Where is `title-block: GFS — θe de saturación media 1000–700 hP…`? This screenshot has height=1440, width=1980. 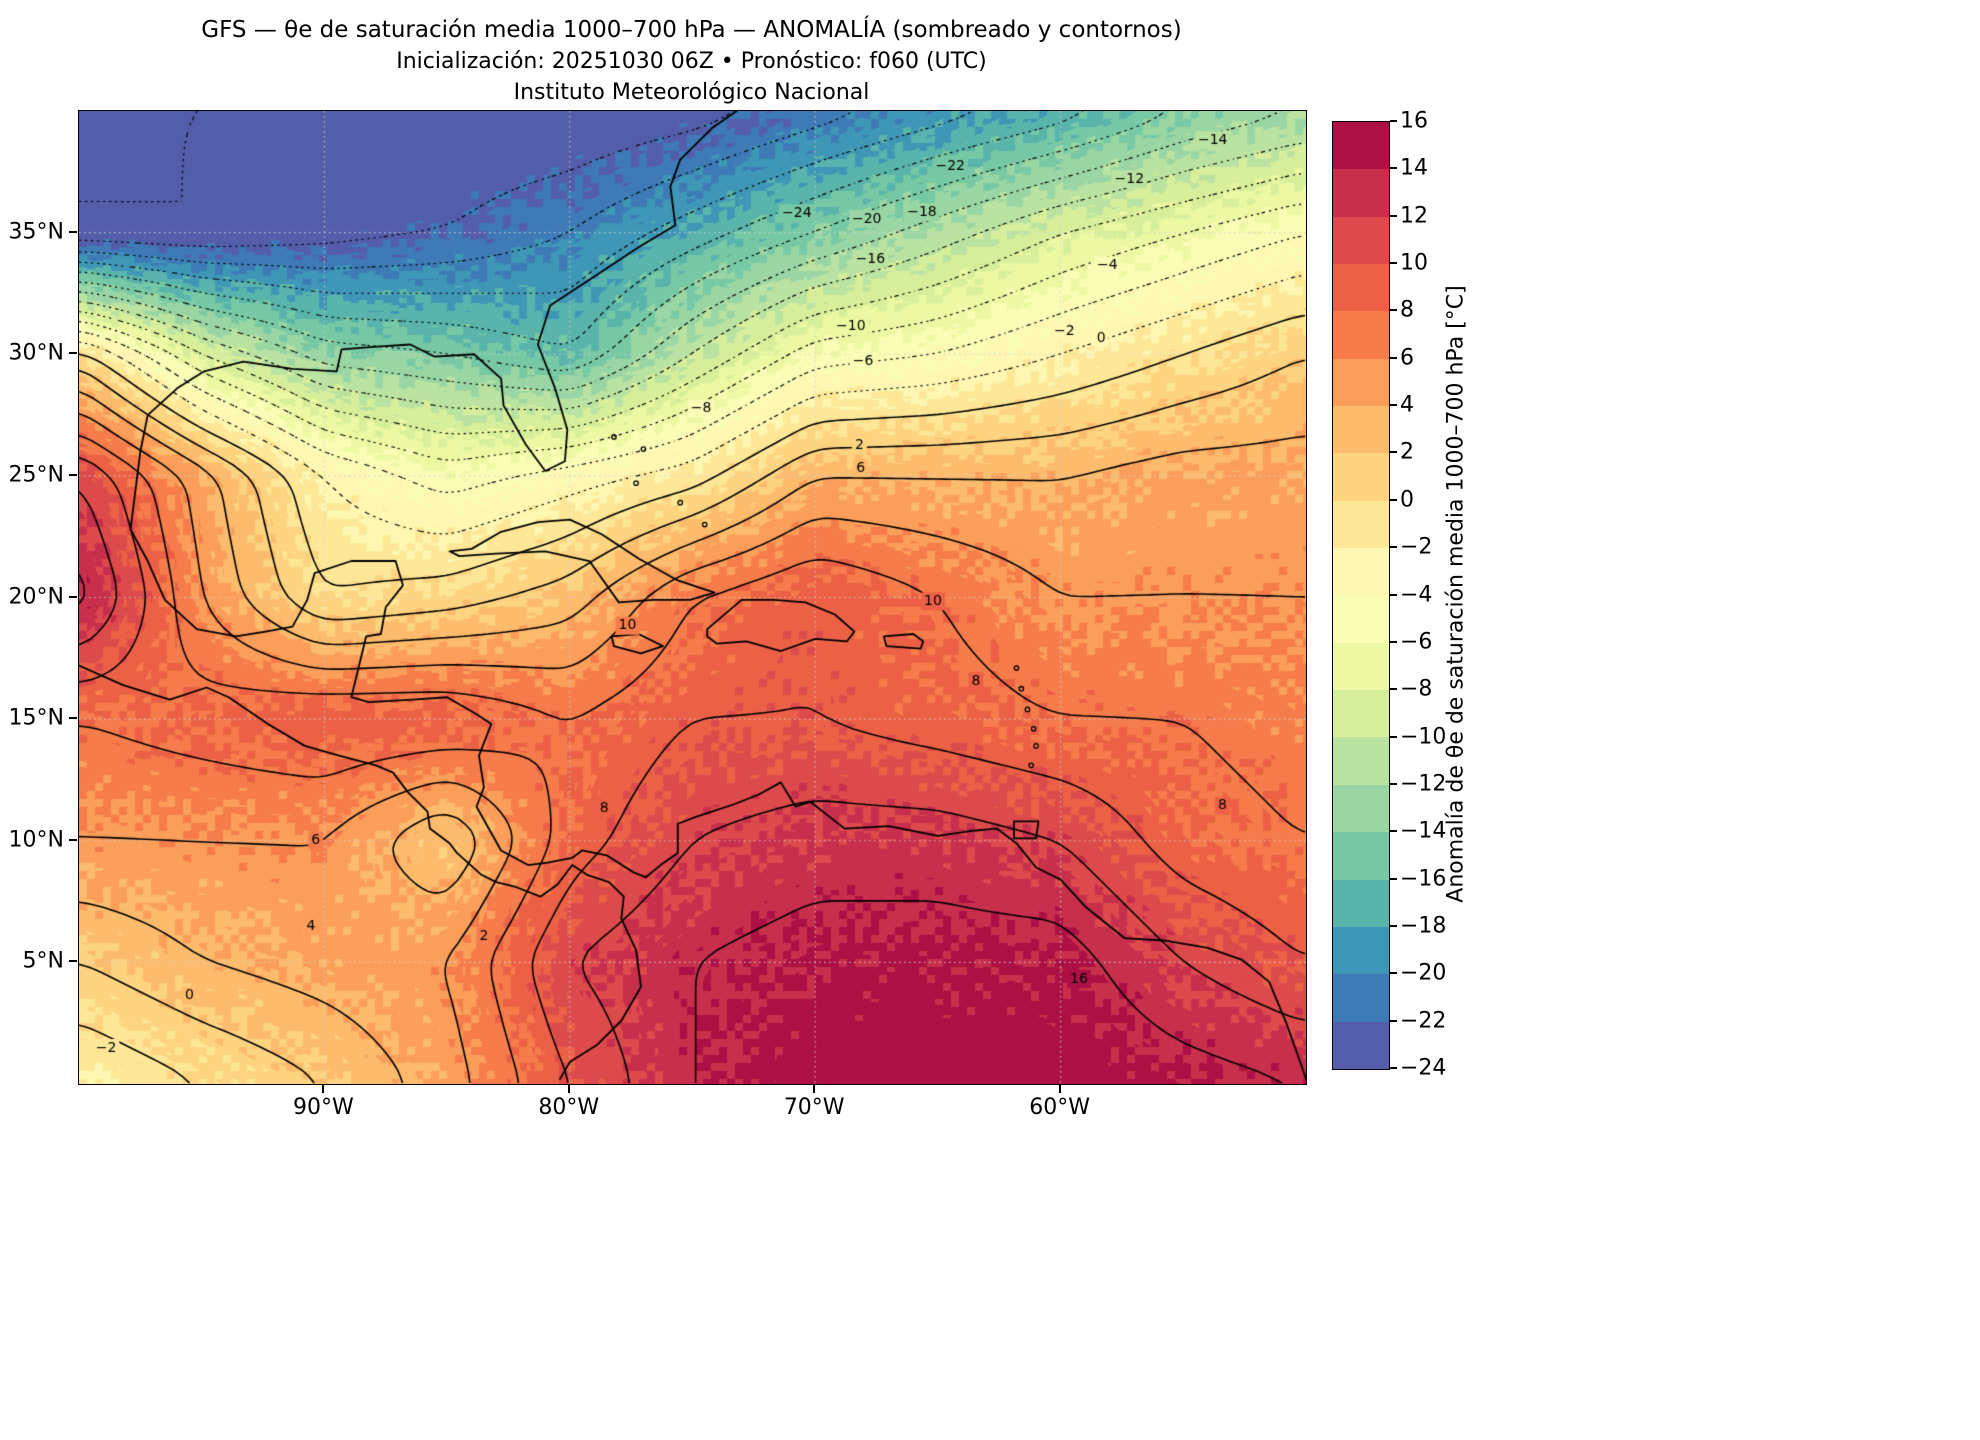
title-block: GFS — θe de saturación media 1000–700 hP… is located at coordinates (691, 61).